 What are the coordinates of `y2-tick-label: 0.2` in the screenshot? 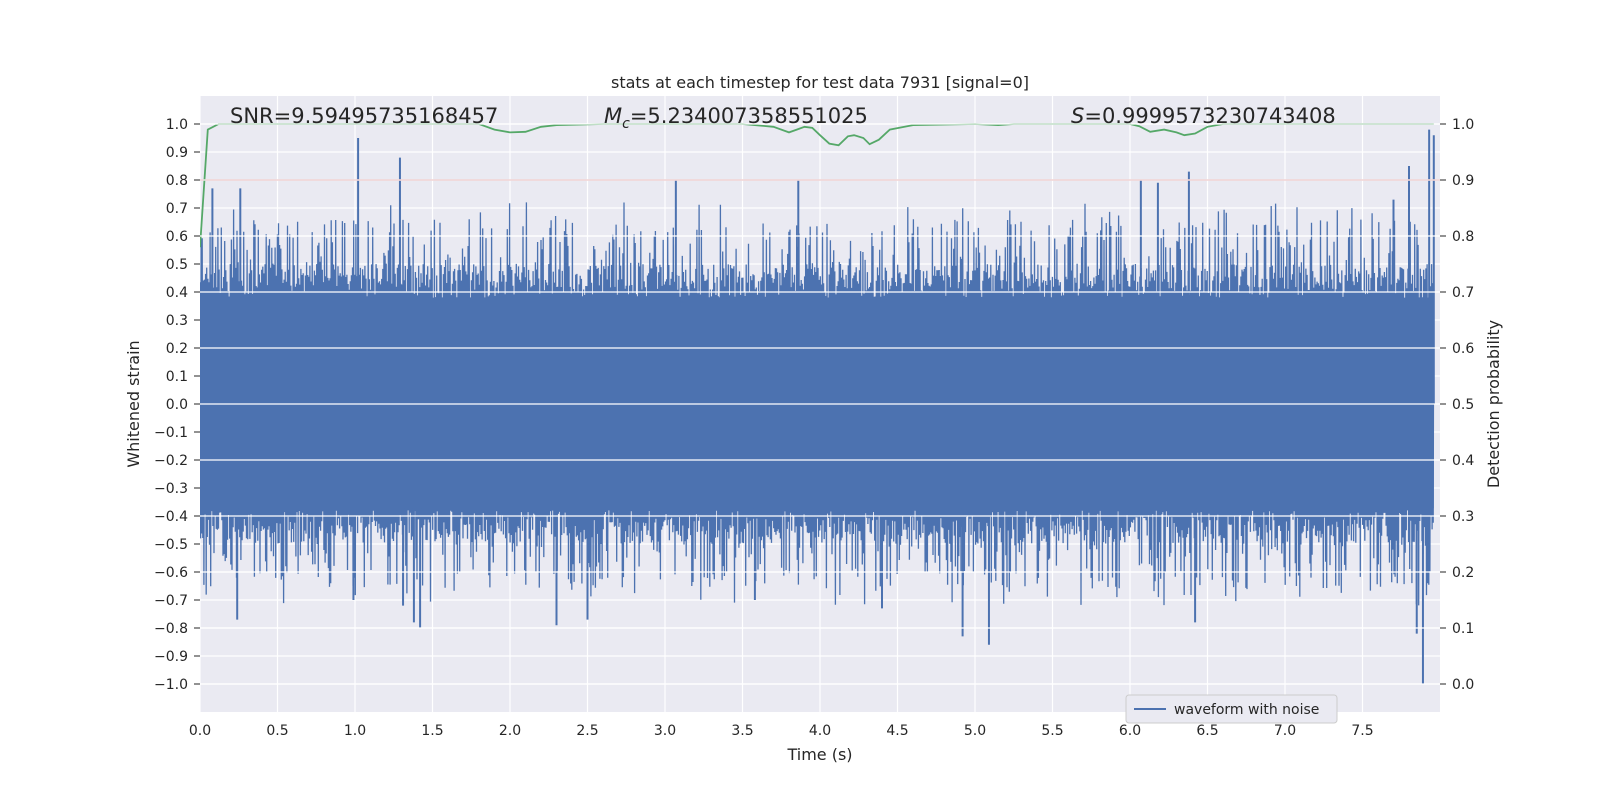 It's located at (1463, 573).